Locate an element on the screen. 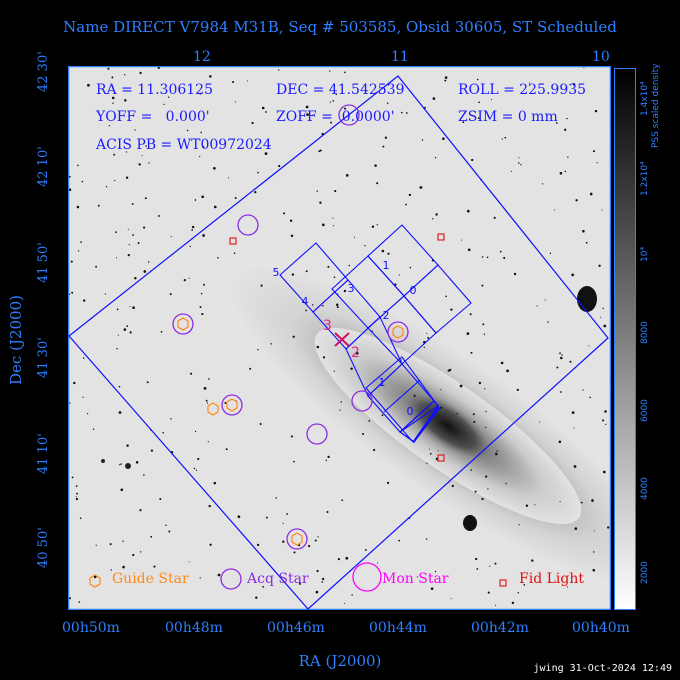 The height and width of the screenshot is (680, 680). chip-label-2: 2 is located at coordinates (386, 315).